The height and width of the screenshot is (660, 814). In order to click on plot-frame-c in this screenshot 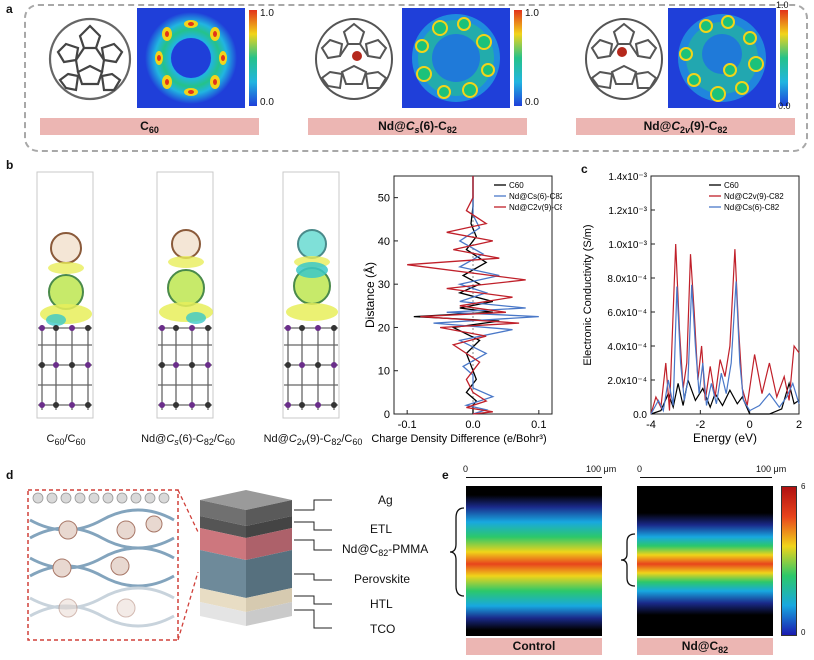, I will do `click(725, 295)`.